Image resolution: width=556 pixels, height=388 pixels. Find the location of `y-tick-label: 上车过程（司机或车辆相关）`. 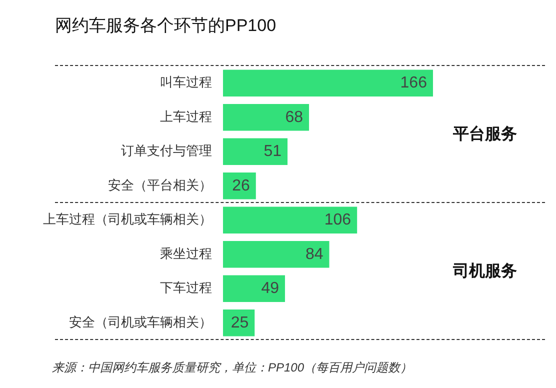

y-tick-label: 上车过程（司机或车辆相关） is located at coordinates (127, 219).